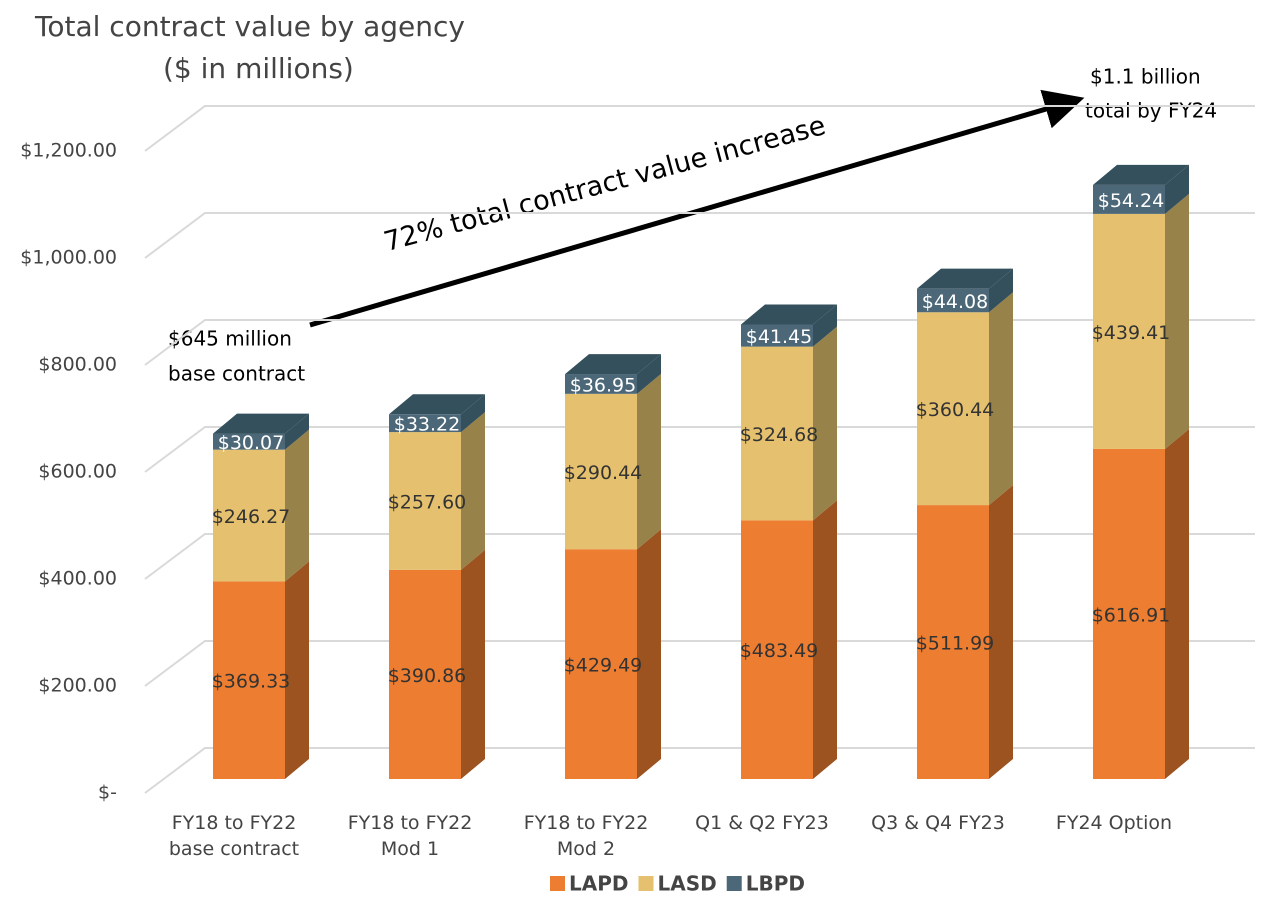 The height and width of the screenshot is (921, 1271). What do you see at coordinates (1114, 823) in the screenshot?
I see `x-tick-label: FY24 Option` at bounding box center [1114, 823].